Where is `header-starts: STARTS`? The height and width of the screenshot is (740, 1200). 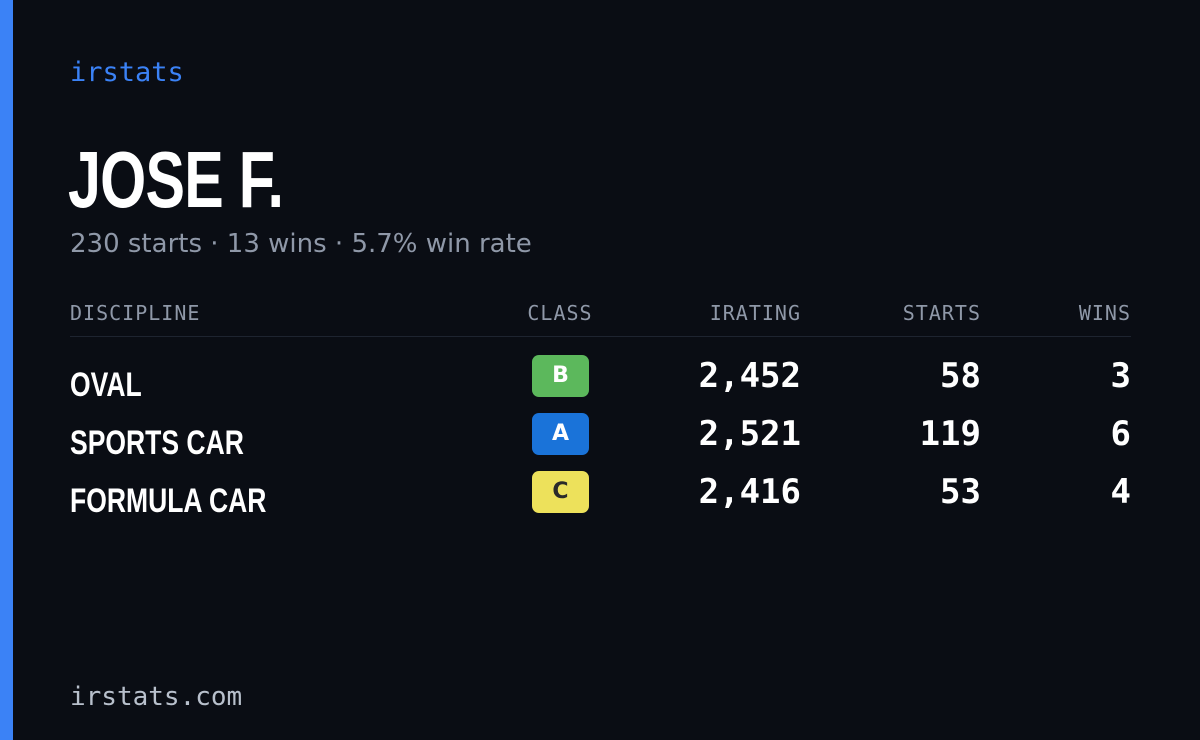 header-starts: STARTS is located at coordinates (941, 313).